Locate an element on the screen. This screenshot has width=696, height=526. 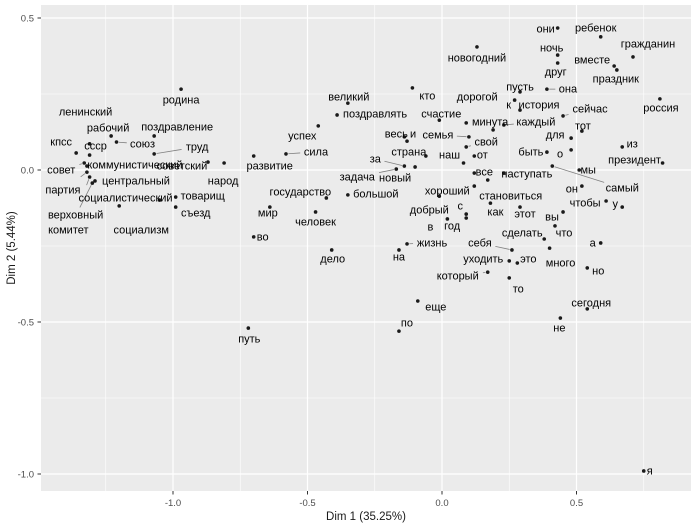
x-tick-label: 0.5 is located at coordinates (576, 503).